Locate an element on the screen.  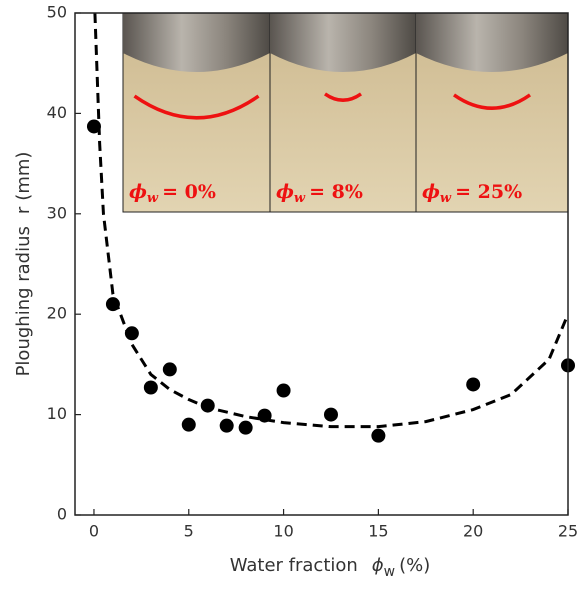
x-label-unit: (%) is located at coordinates (414, 565).